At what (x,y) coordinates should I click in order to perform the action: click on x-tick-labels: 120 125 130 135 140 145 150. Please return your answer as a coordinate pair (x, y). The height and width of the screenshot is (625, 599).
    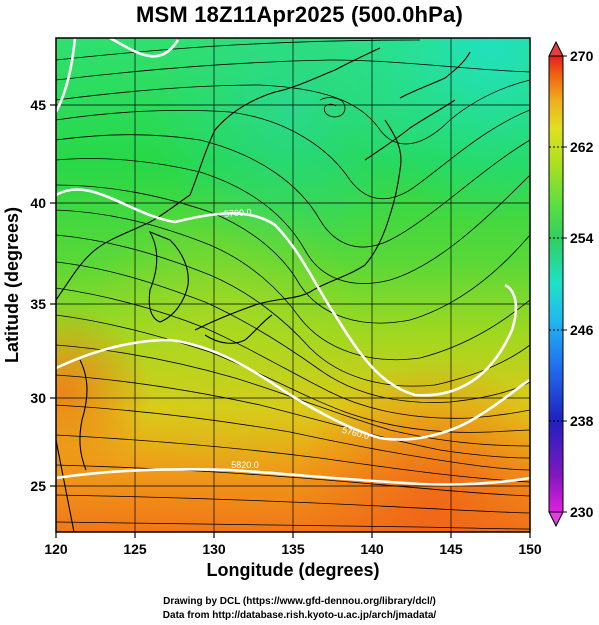
    Looking at the image, I should click on (293, 549).